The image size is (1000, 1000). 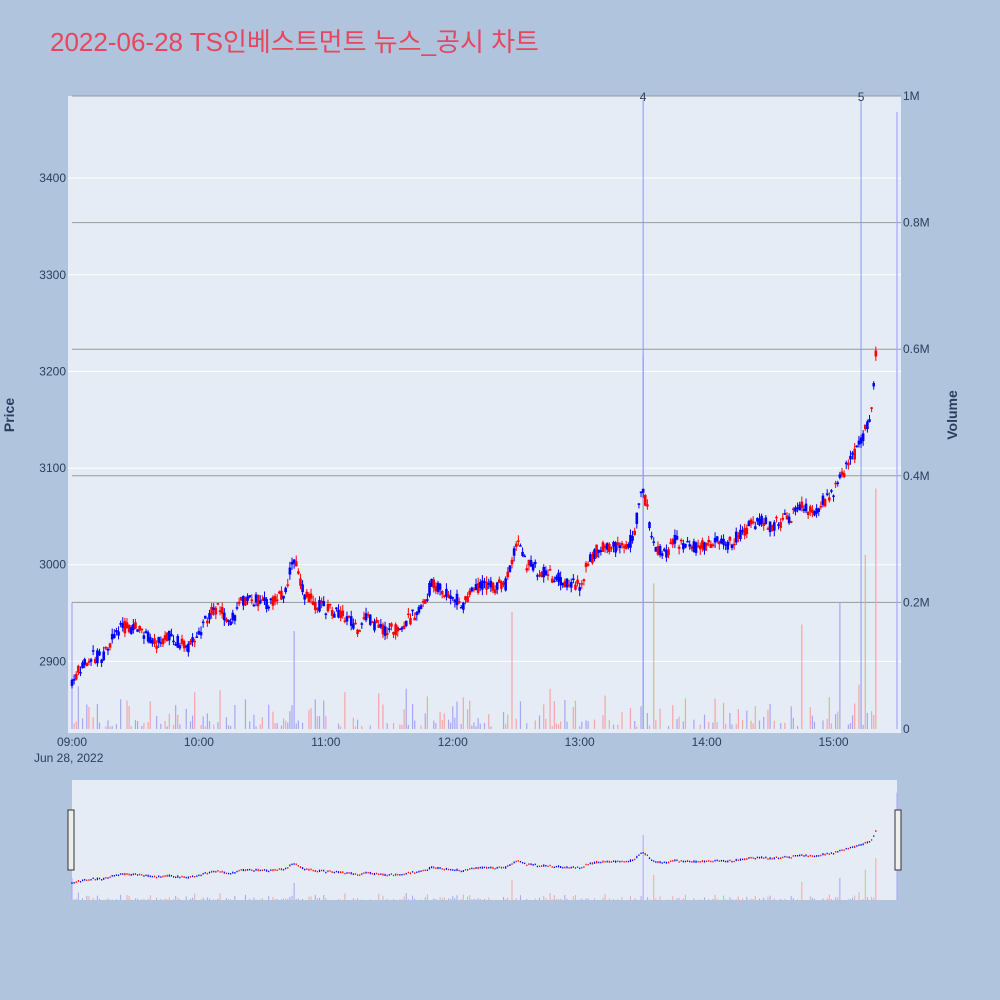 What do you see at coordinates (707, 742) in the screenshot?
I see `time-tick-label: 14:00` at bounding box center [707, 742].